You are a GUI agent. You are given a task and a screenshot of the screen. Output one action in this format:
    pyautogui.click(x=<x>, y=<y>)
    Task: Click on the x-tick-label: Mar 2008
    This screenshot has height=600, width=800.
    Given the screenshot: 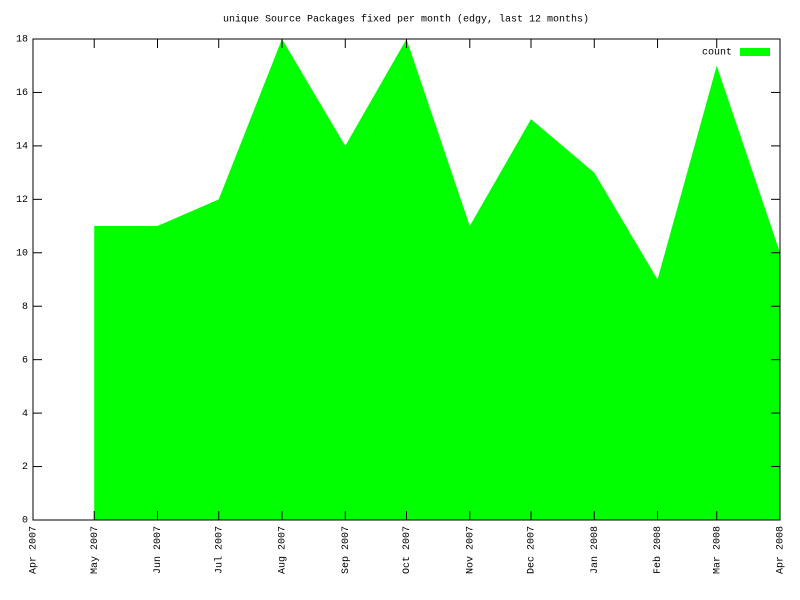 What is the action you would take?
    pyautogui.click(x=717, y=550)
    